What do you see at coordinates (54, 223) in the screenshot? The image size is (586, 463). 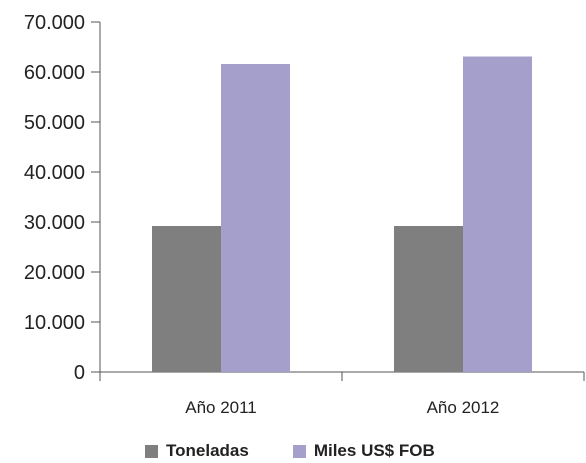 I see `y-tick-label: 30.000` at bounding box center [54, 223].